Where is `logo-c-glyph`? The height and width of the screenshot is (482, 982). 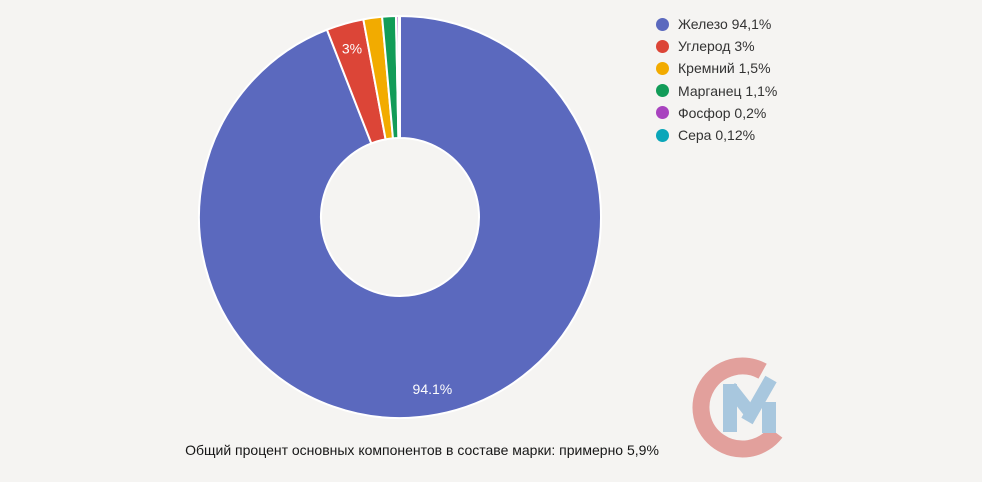 logo-c-glyph is located at coordinates (737, 407).